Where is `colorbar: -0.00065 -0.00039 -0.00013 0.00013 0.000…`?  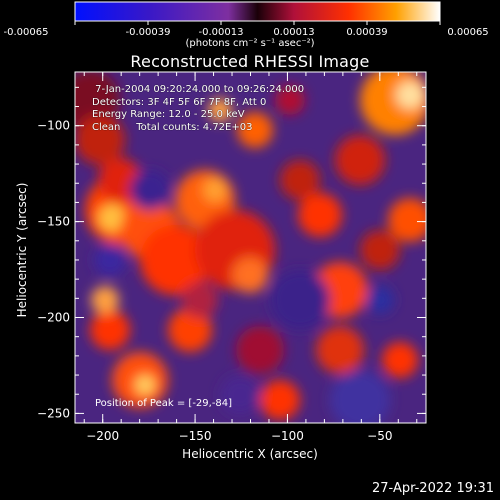 colorbar: -0.00065 -0.00039 -0.00013 0.00013 0.000… is located at coordinates (246, 19).